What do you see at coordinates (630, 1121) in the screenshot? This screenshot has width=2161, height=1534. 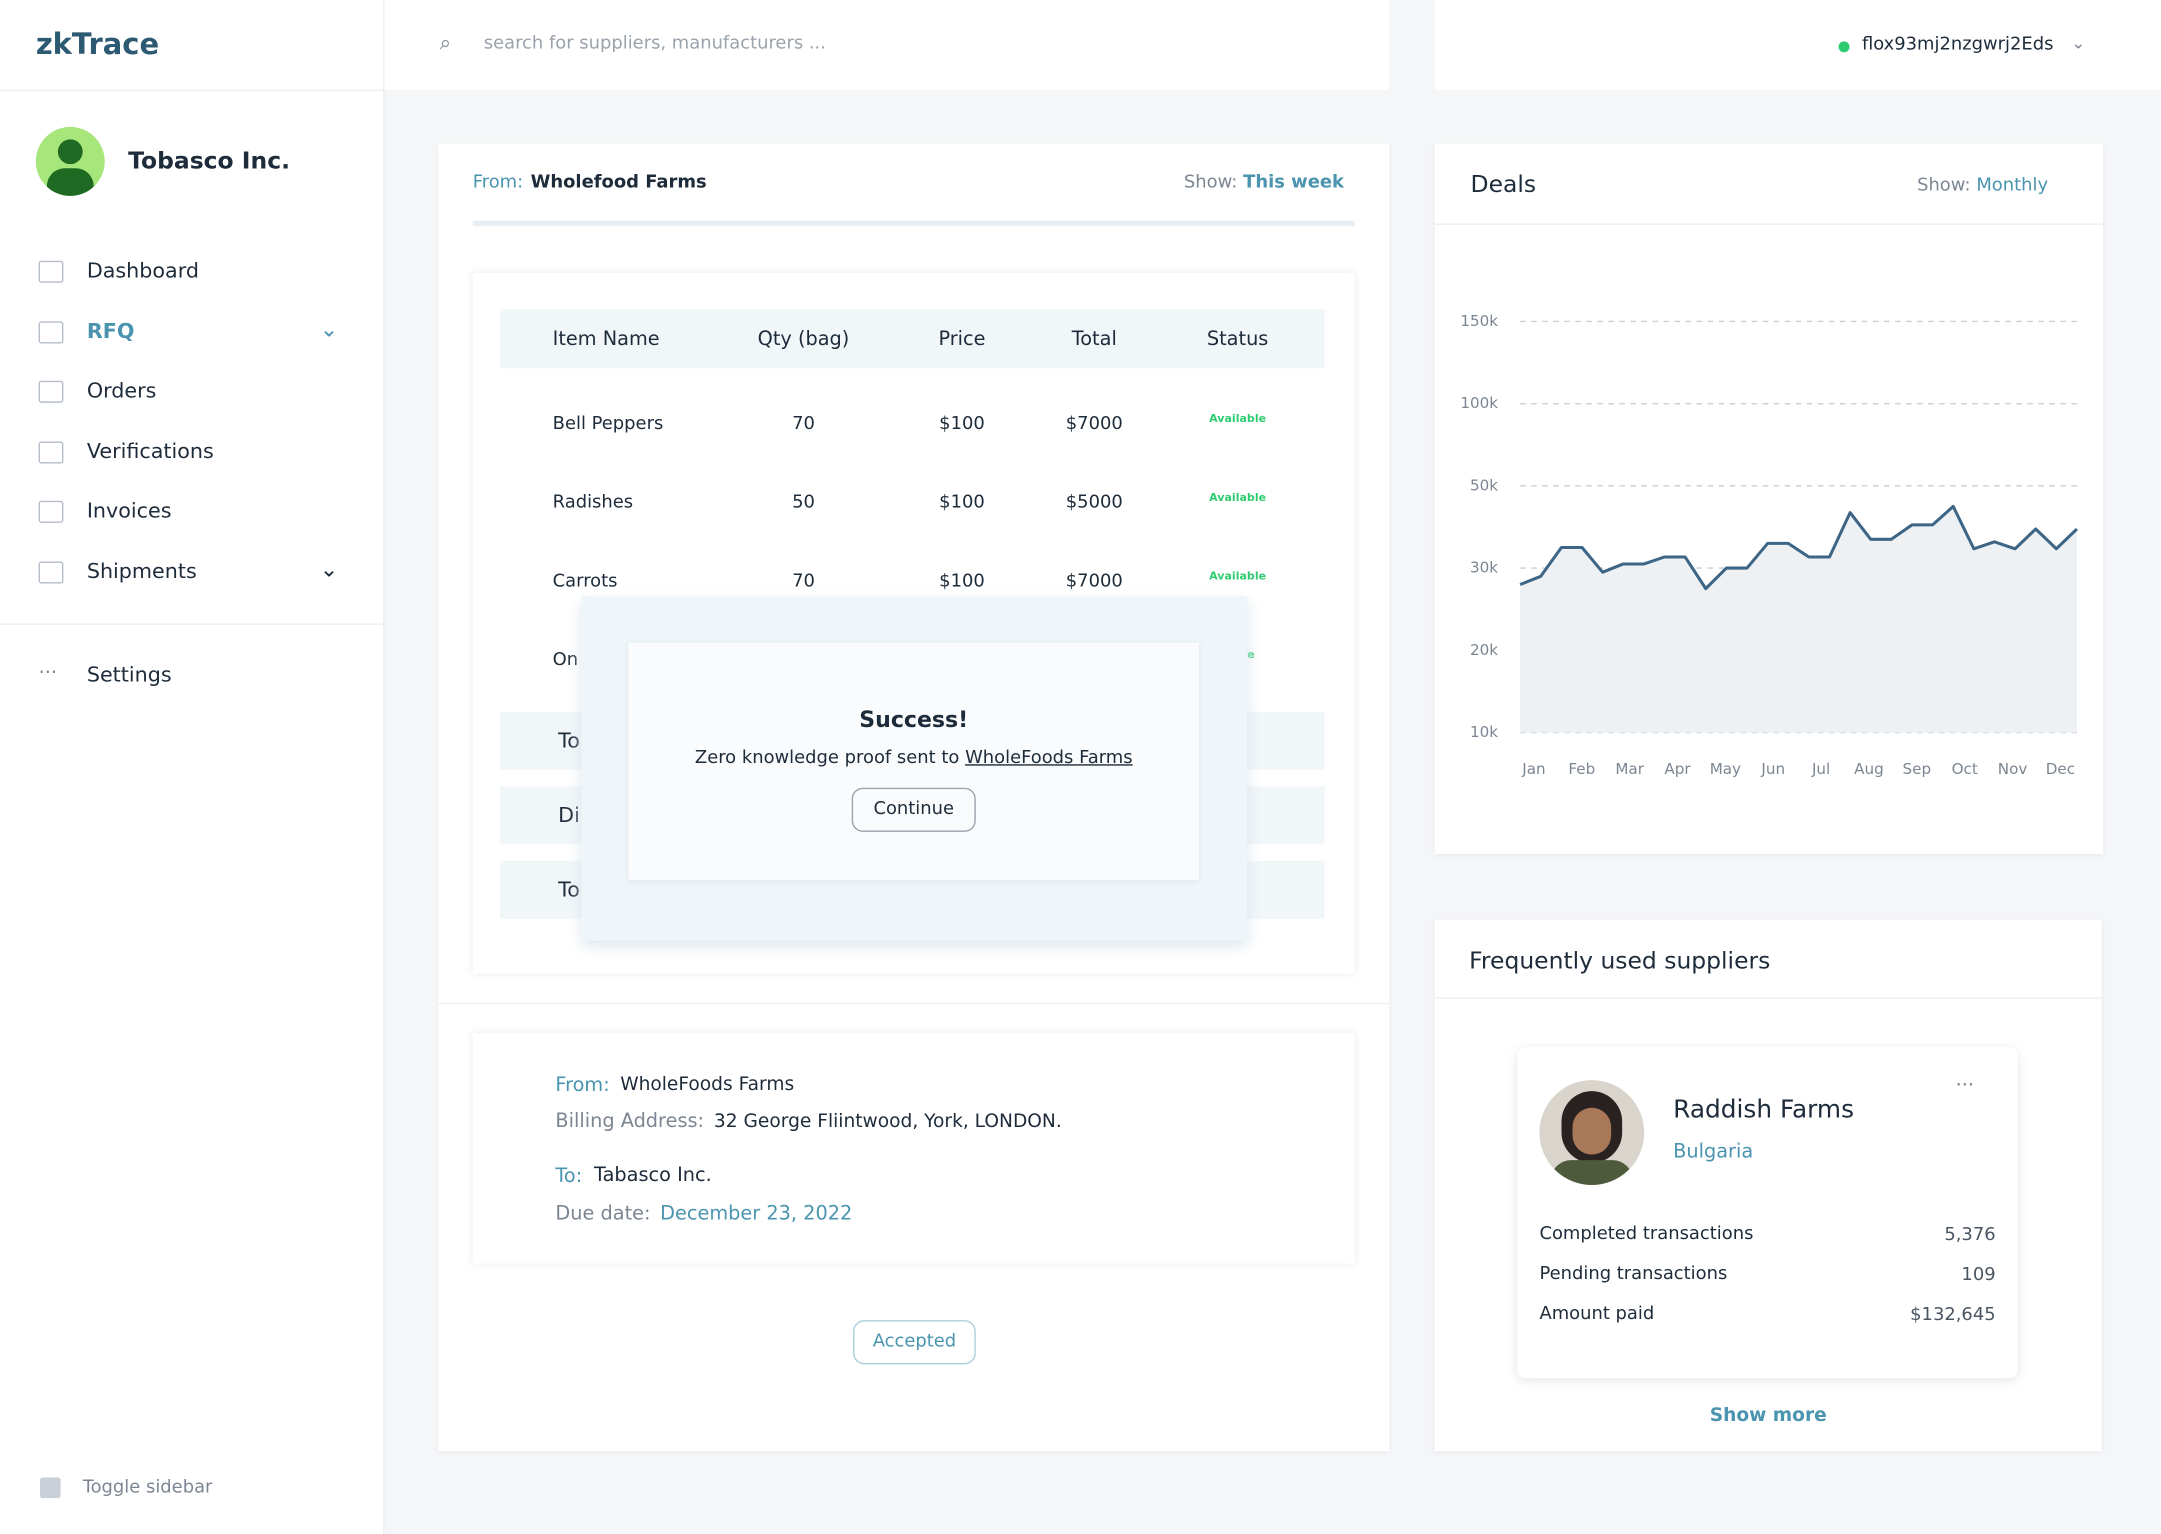 I see `label: Billing Address:` at bounding box center [630, 1121].